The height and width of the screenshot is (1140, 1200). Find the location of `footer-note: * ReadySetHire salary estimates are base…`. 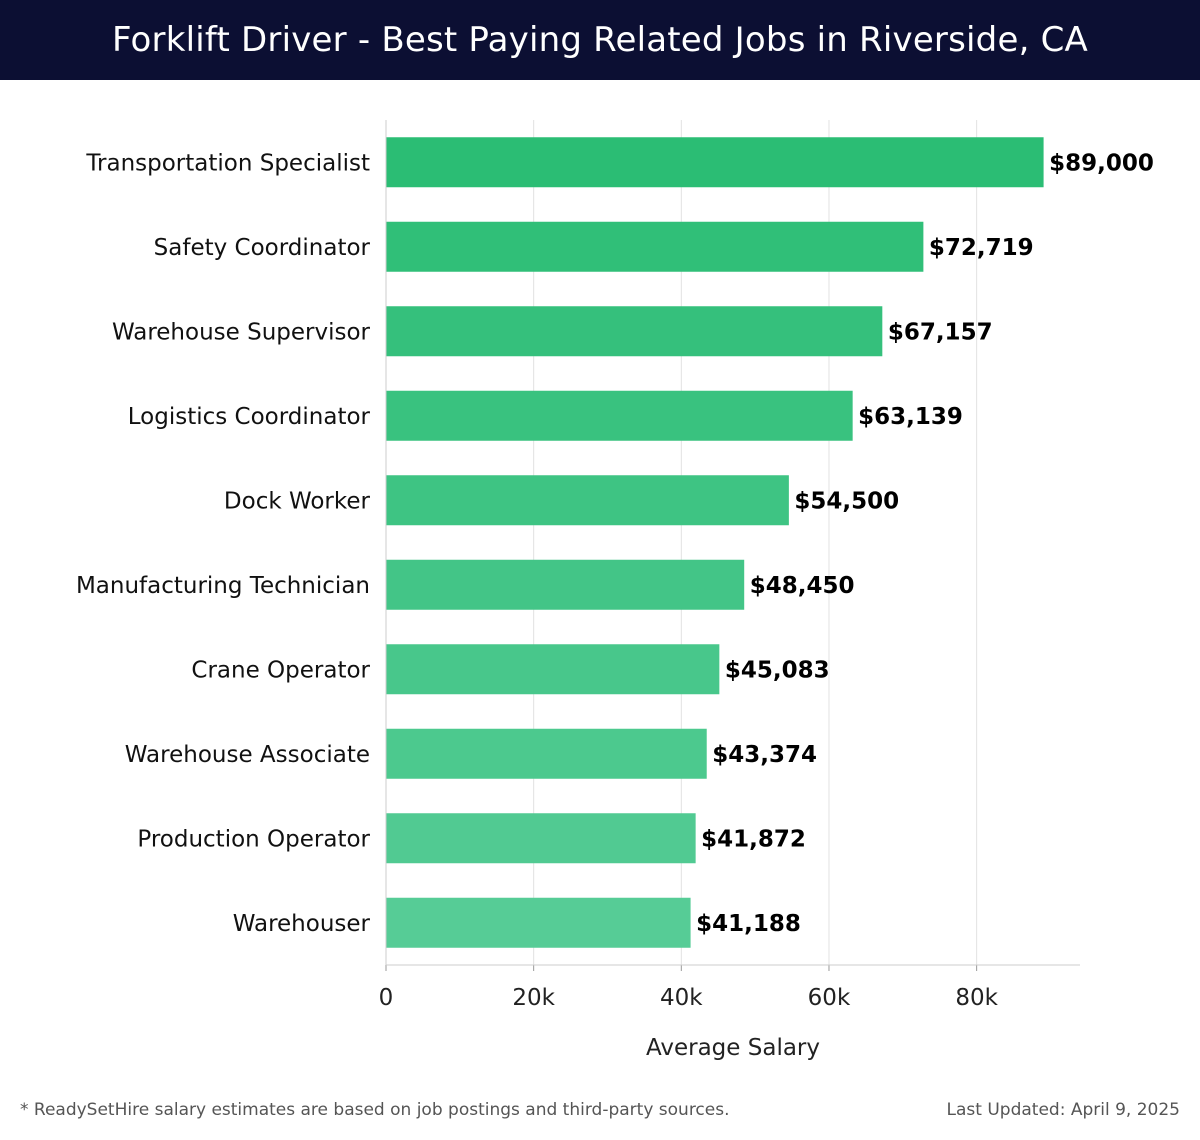

footer-note: * ReadySetHire salary estimates are base… is located at coordinates (375, 1110).